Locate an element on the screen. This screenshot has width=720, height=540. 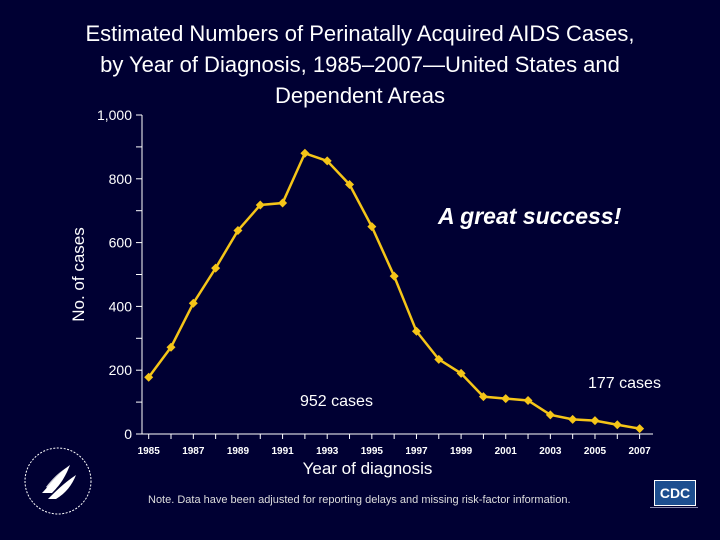
peak-cases-annotation: 952 cases is located at coordinates (336, 401).